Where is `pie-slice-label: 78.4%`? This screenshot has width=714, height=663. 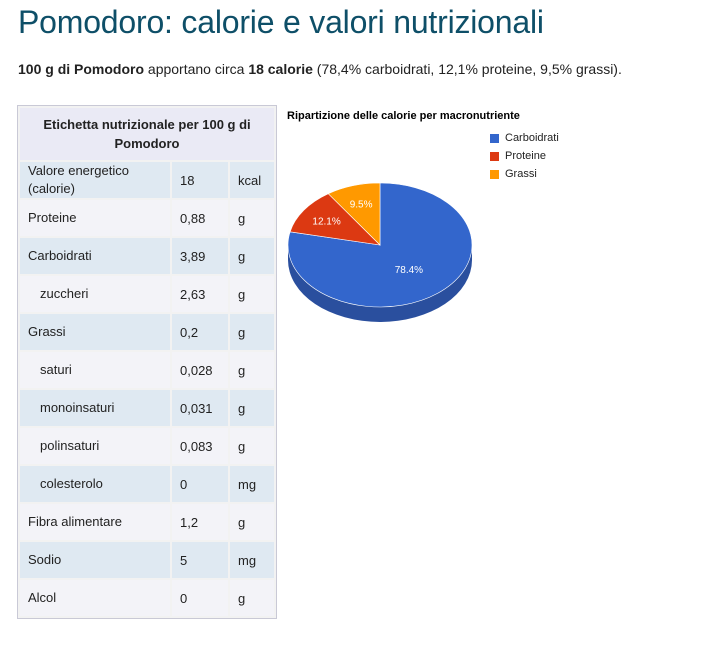 pie-slice-label: 78.4% is located at coordinates (409, 270).